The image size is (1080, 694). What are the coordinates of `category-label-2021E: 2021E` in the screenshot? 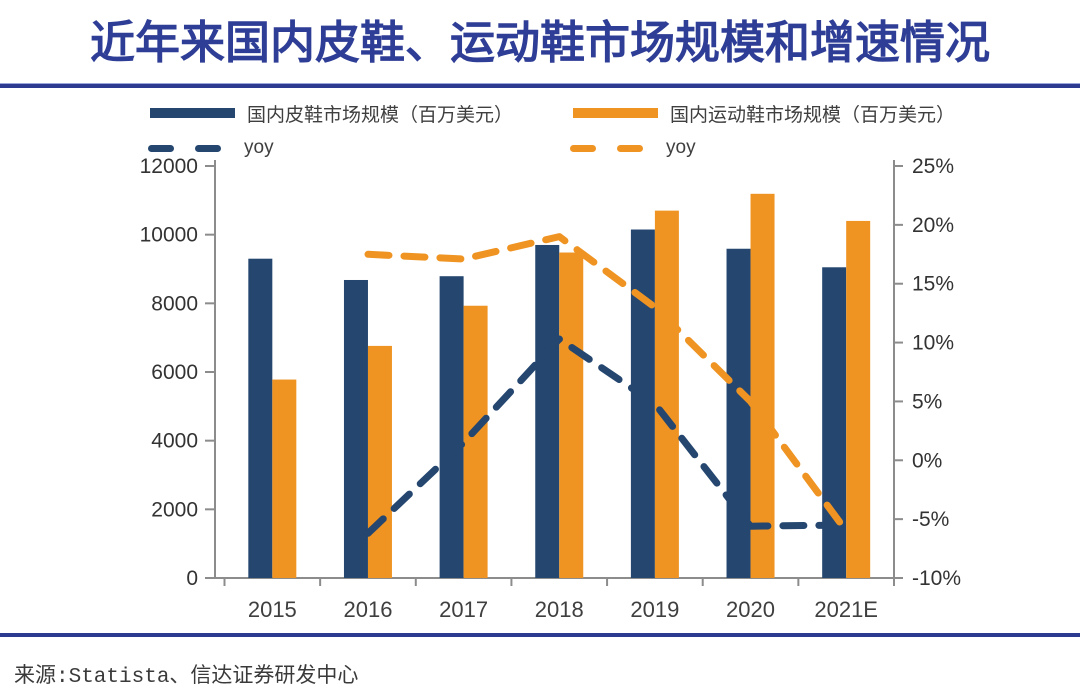 It's located at (846, 609).